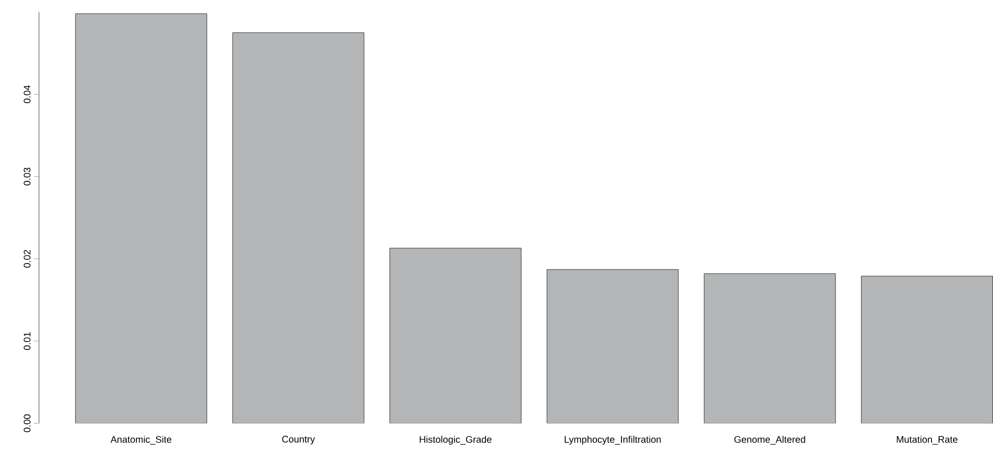 The width and height of the screenshot is (993, 459). Describe the element at coordinates (927, 440) in the screenshot. I see `x-tick-label: Mutation_Rate` at that location.